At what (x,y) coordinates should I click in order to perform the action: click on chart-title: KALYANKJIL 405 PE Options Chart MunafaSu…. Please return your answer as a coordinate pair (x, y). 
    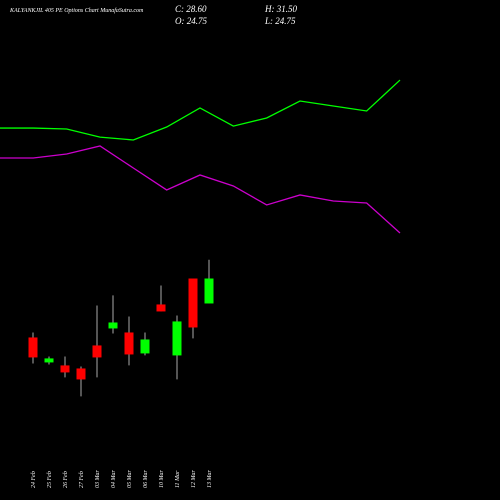
    Looking at the image, I should click on (76, 10).